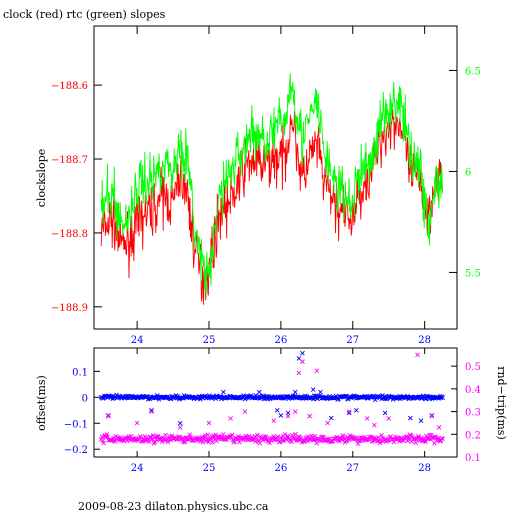 The image size is (512, 512). What do you see at coordinates (501, 403) in the screenshot?
I see `bottom-y2-axis-label: rnd−trip(ms)` at bounding box center [501, 403].